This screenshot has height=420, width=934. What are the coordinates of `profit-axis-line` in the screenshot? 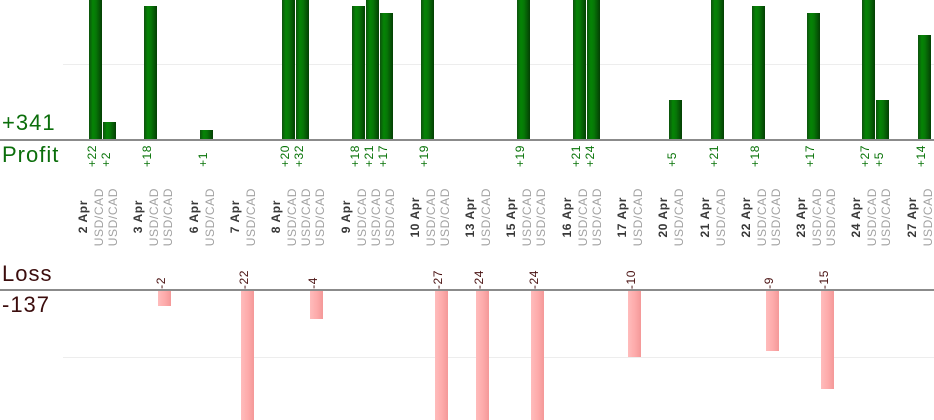 It's located at (467, 140).